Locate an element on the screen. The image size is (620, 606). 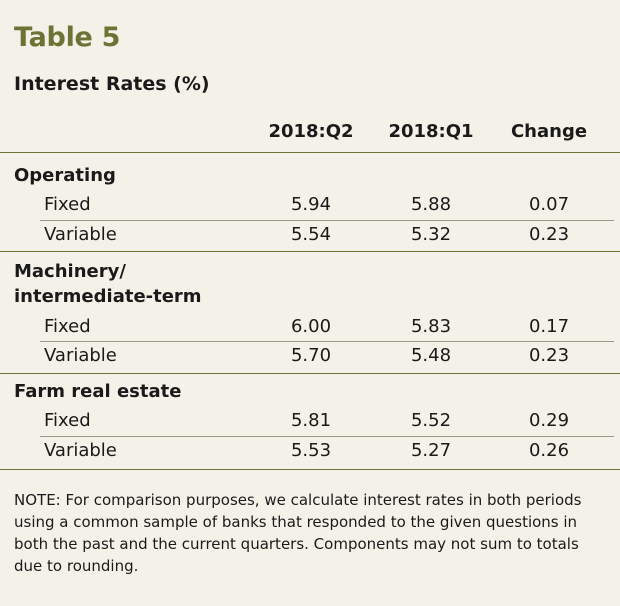
value-2018-q2: 5.54 is located at coordinates (311, 234).